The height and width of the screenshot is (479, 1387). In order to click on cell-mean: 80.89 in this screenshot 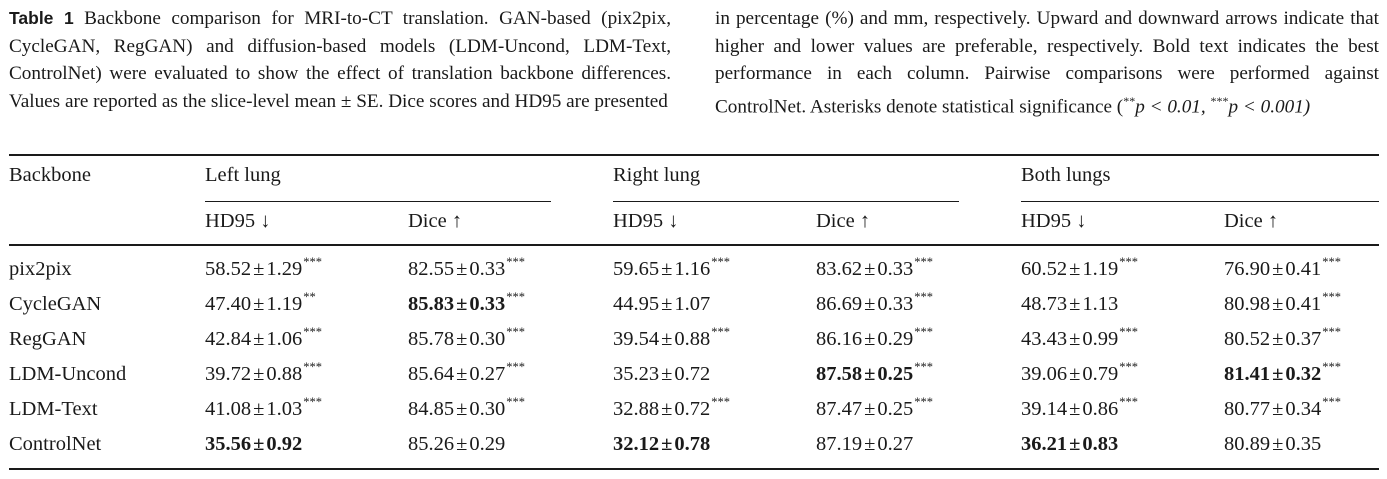, I will do `click(1247, 444)`.